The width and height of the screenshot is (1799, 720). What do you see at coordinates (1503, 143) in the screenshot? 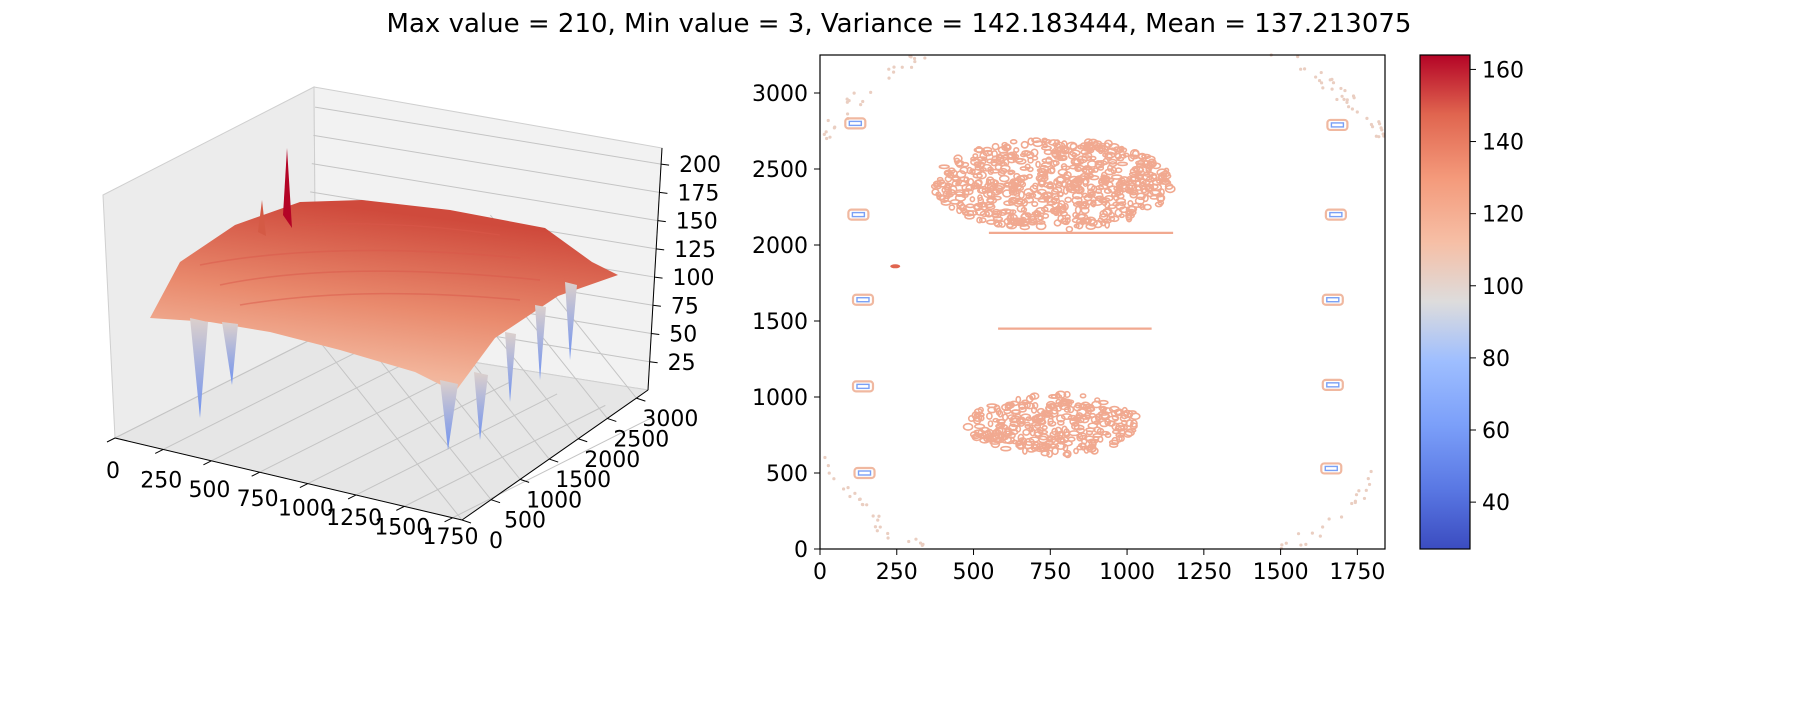
I see `colorbar-tick-label: 140` at bounding box center [1503, 143].